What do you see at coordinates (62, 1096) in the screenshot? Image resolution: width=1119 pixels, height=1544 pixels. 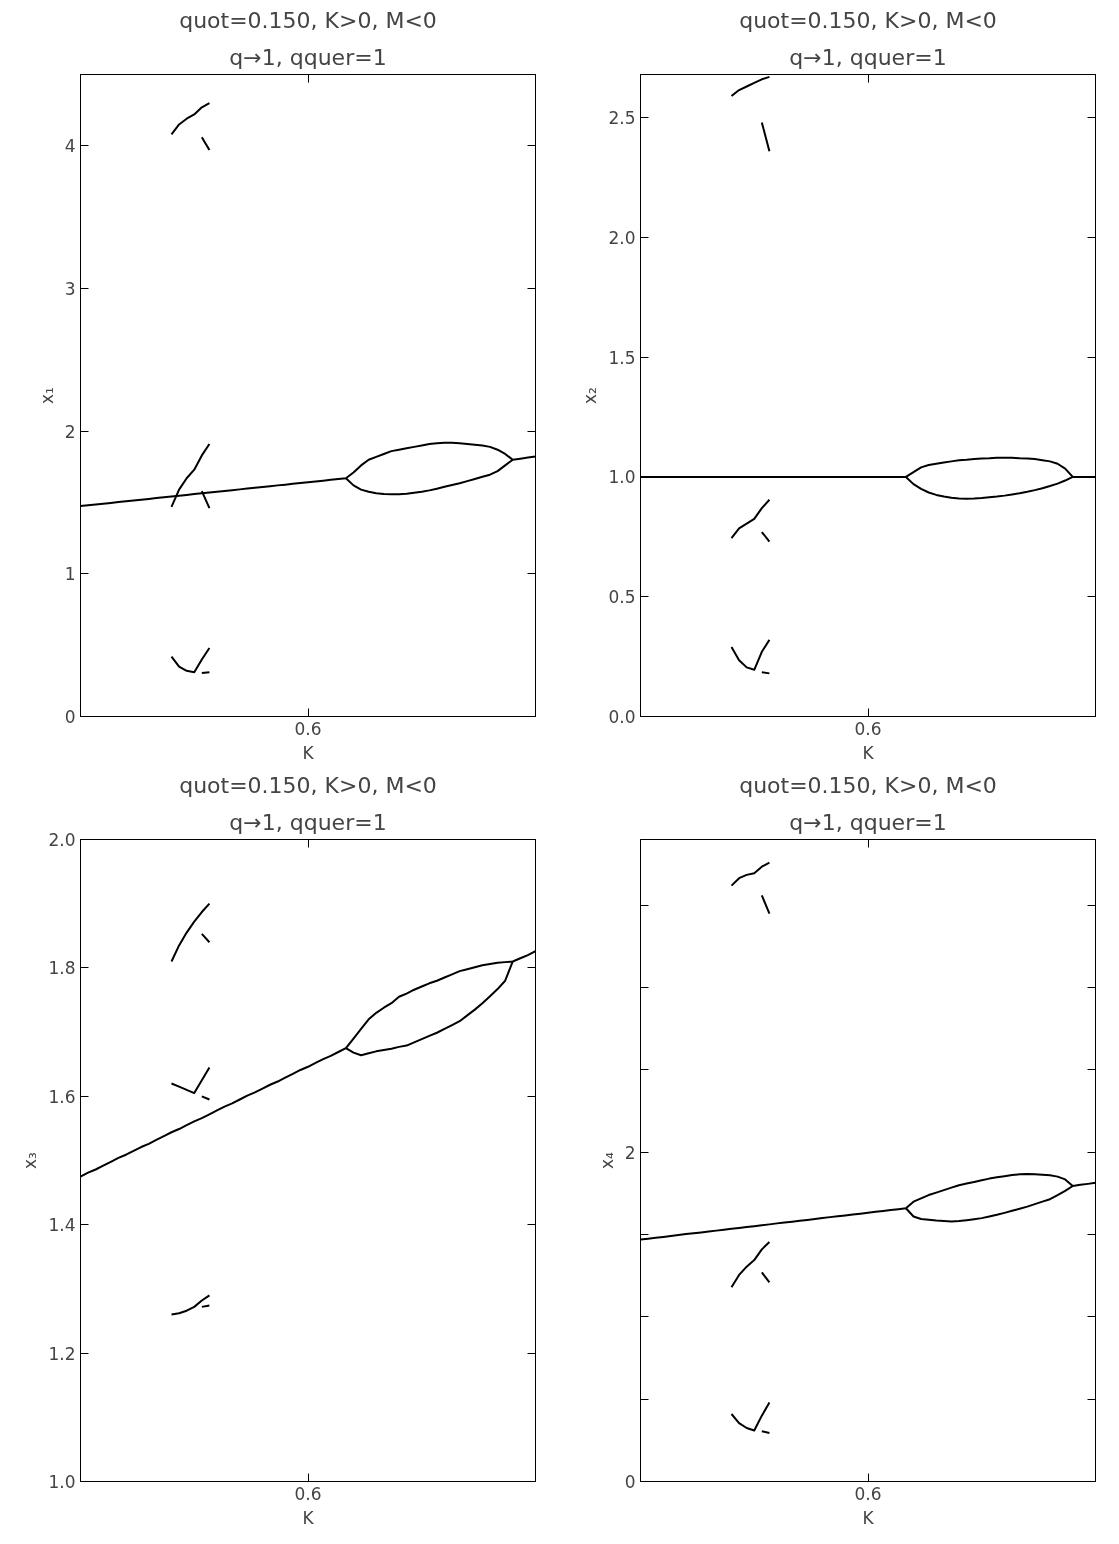 I see `y-tick-label: 1.6` at bounding box center [62, 1096].